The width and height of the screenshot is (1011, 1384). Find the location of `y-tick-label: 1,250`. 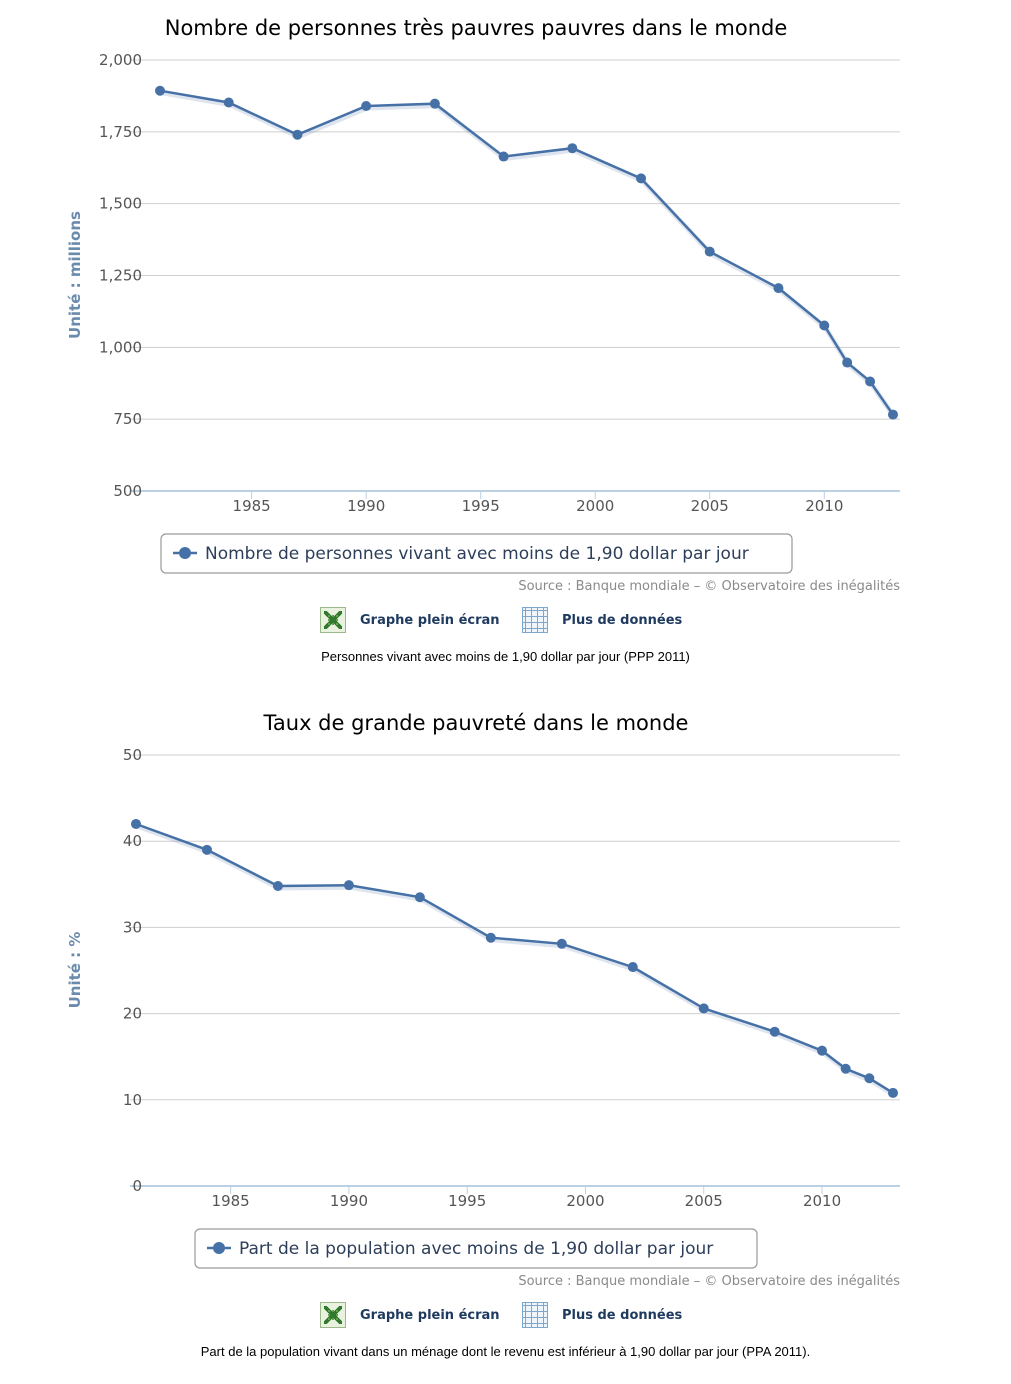

y-tick-label: 1,250 is located at coordinates (120, 276).